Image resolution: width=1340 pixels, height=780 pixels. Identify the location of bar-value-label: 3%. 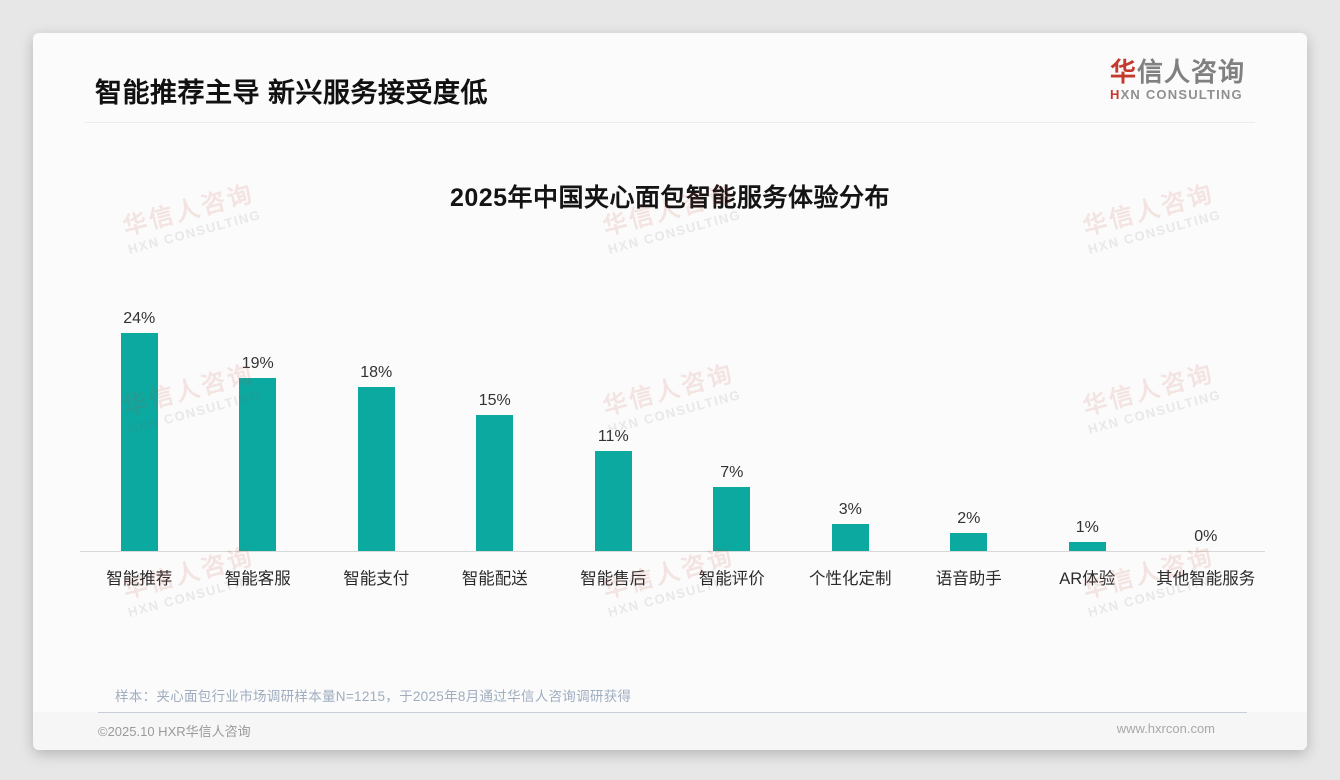
(850, 509).